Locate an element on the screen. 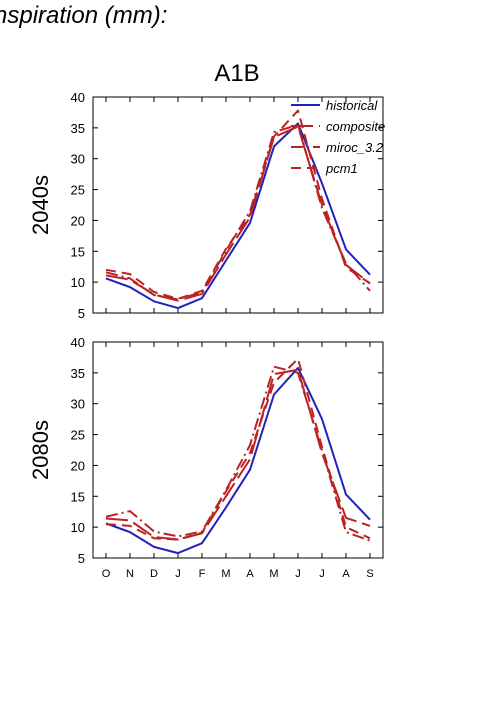 Image resolution: width=501 pixels, height=709 pixels. x-tick-label: S is located at coordinates (369, 574).